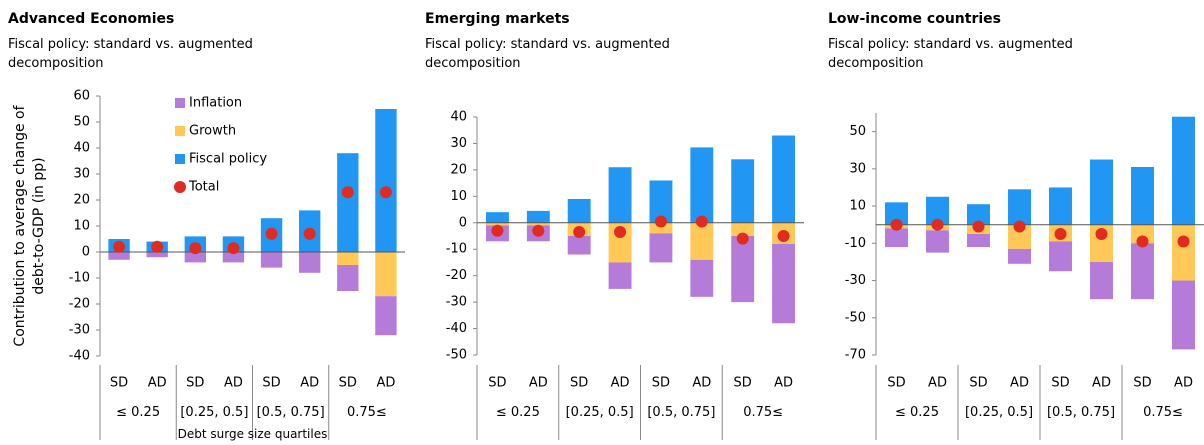 This screenshot has height=445, width=1204. What do you see at coordinates (458, 196) in the screenshot?
I see `y-tick-label: 10` at bounding box center [458, 196].